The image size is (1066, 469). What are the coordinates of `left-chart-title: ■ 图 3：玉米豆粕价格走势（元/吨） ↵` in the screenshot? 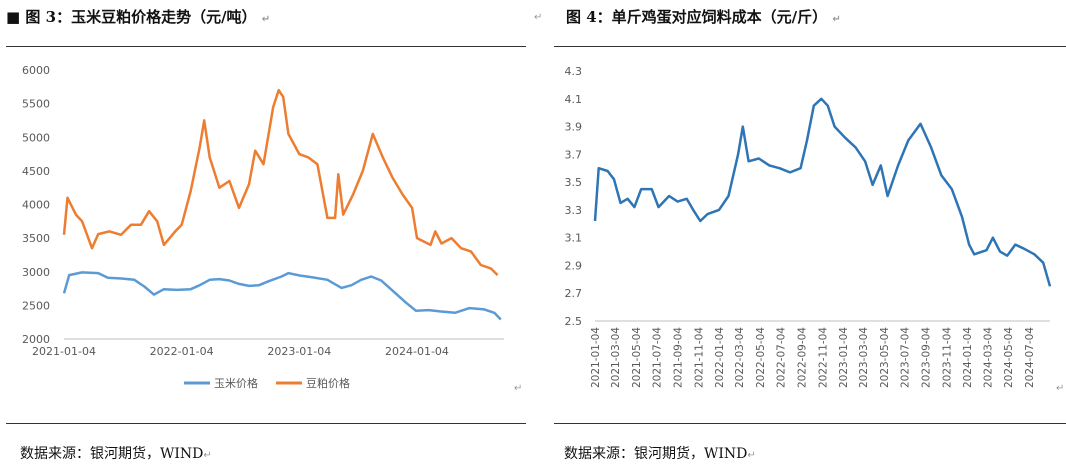 It's located at (138, 16).